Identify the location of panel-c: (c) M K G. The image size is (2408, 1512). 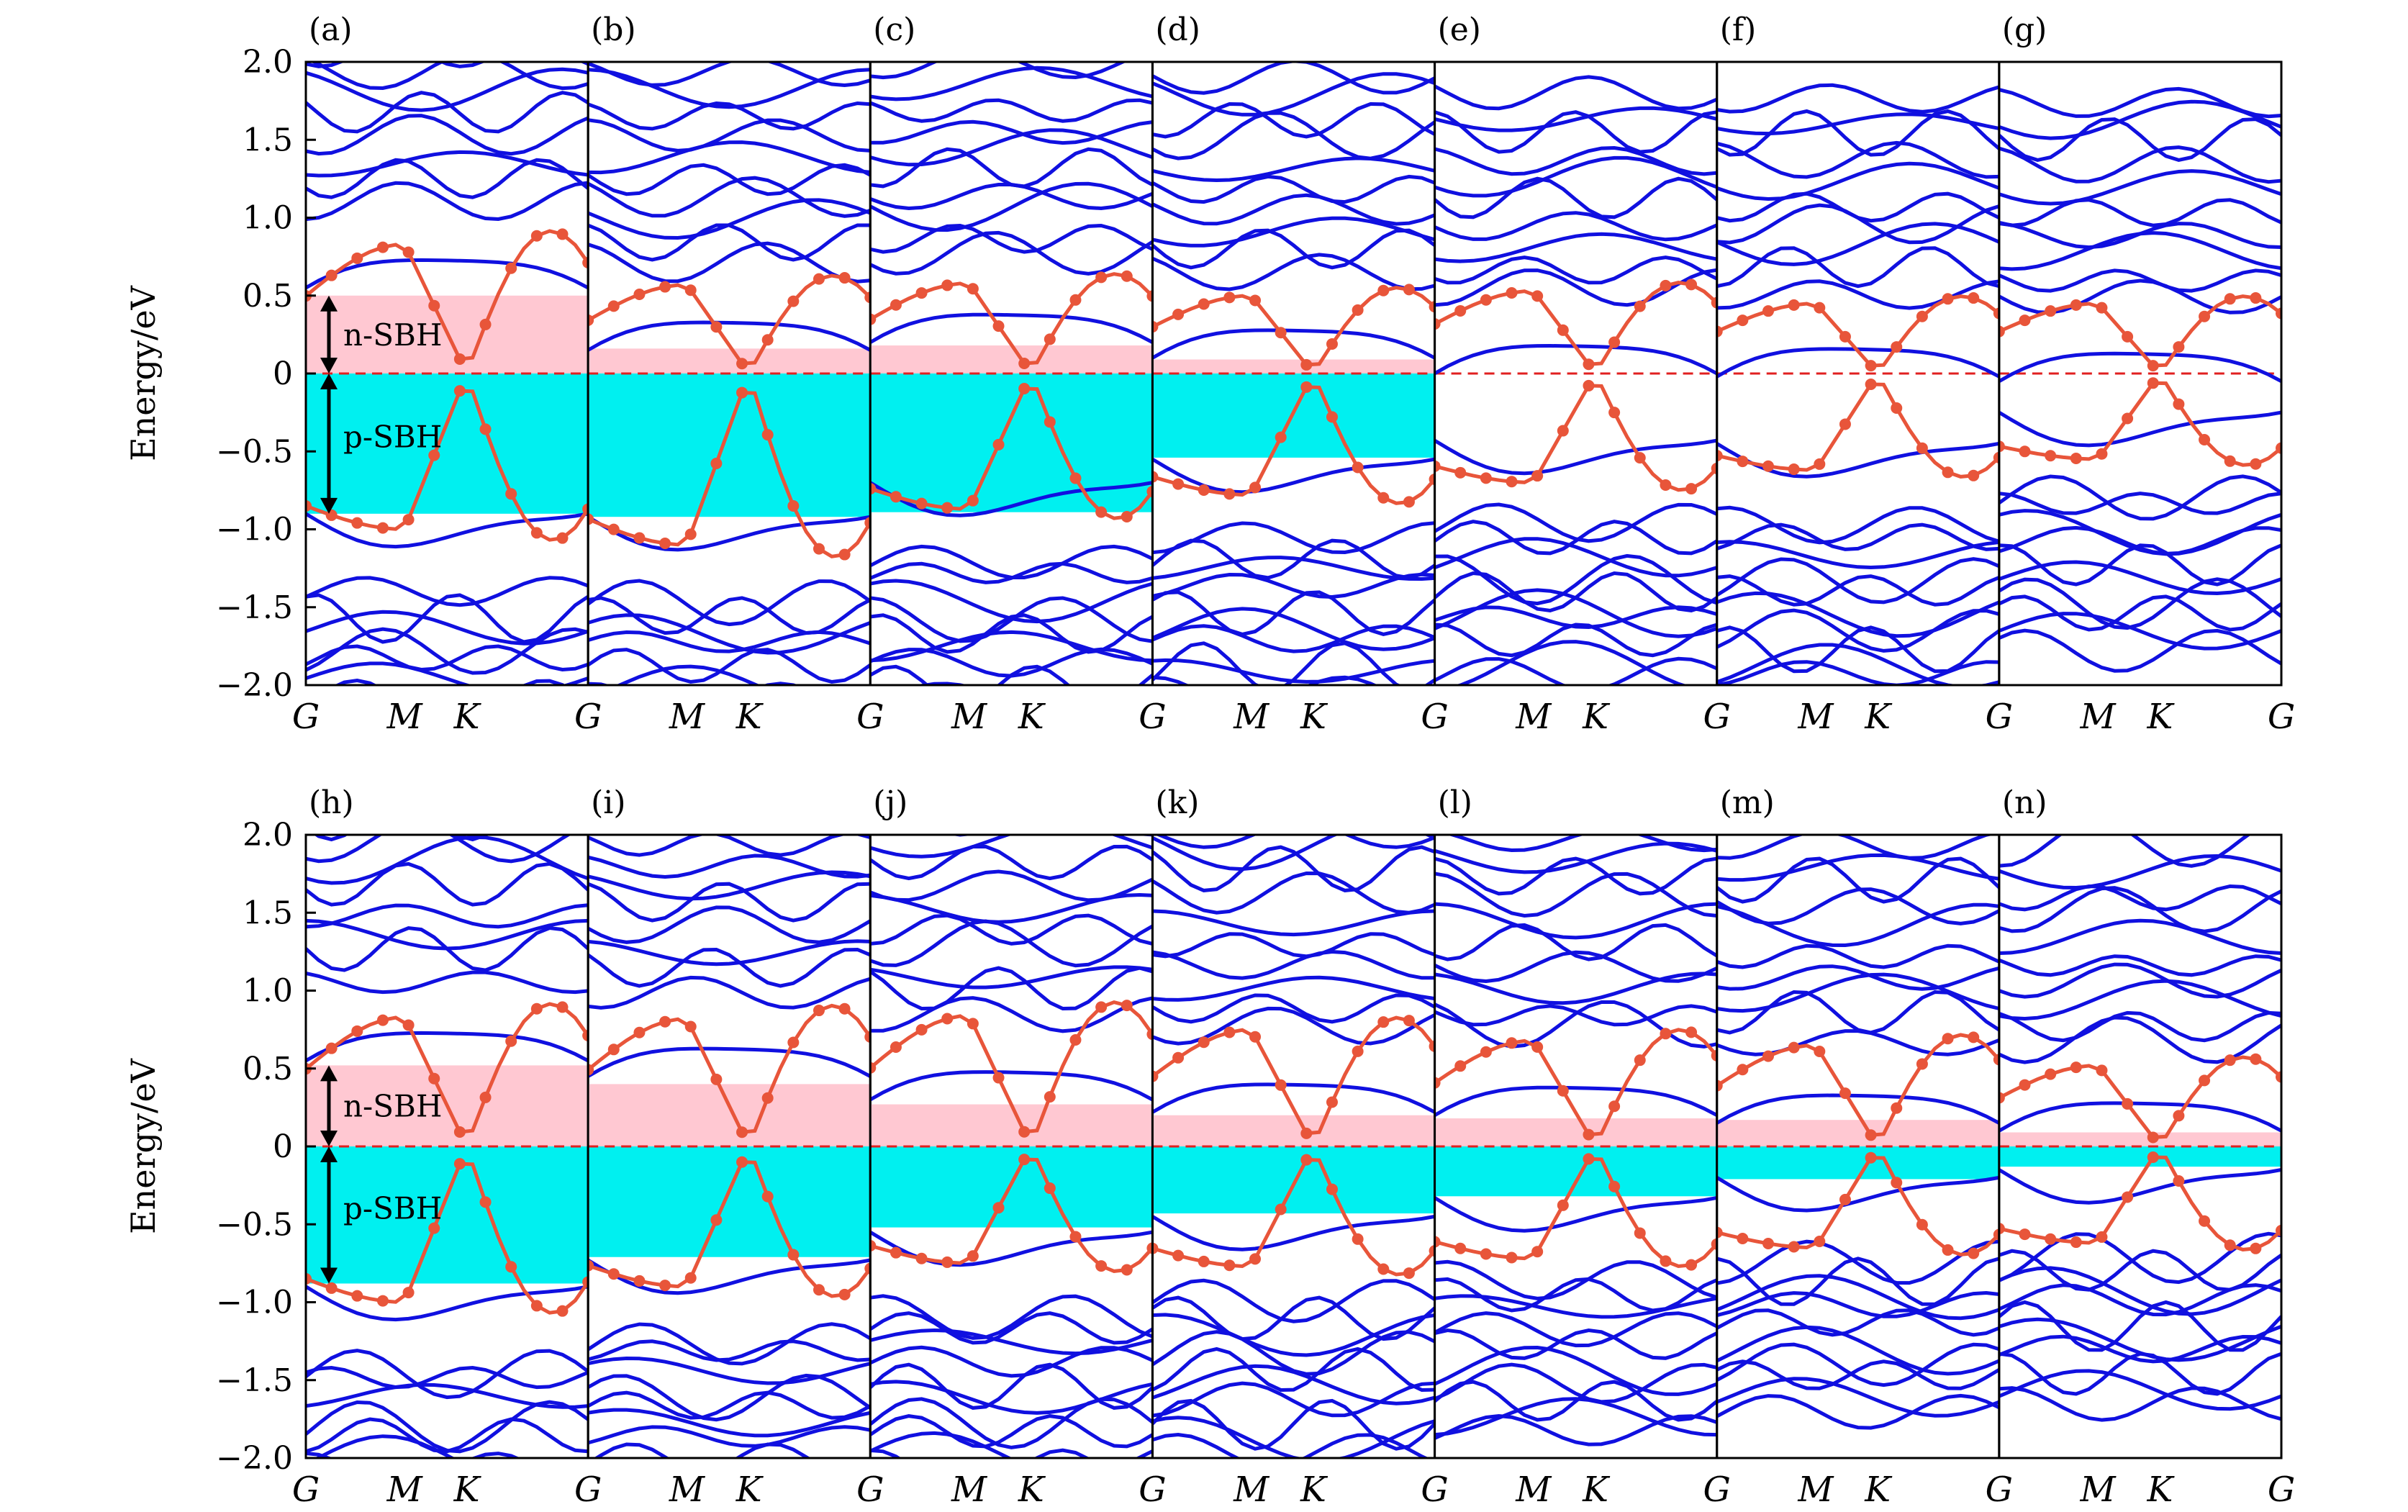
(1018, 375).